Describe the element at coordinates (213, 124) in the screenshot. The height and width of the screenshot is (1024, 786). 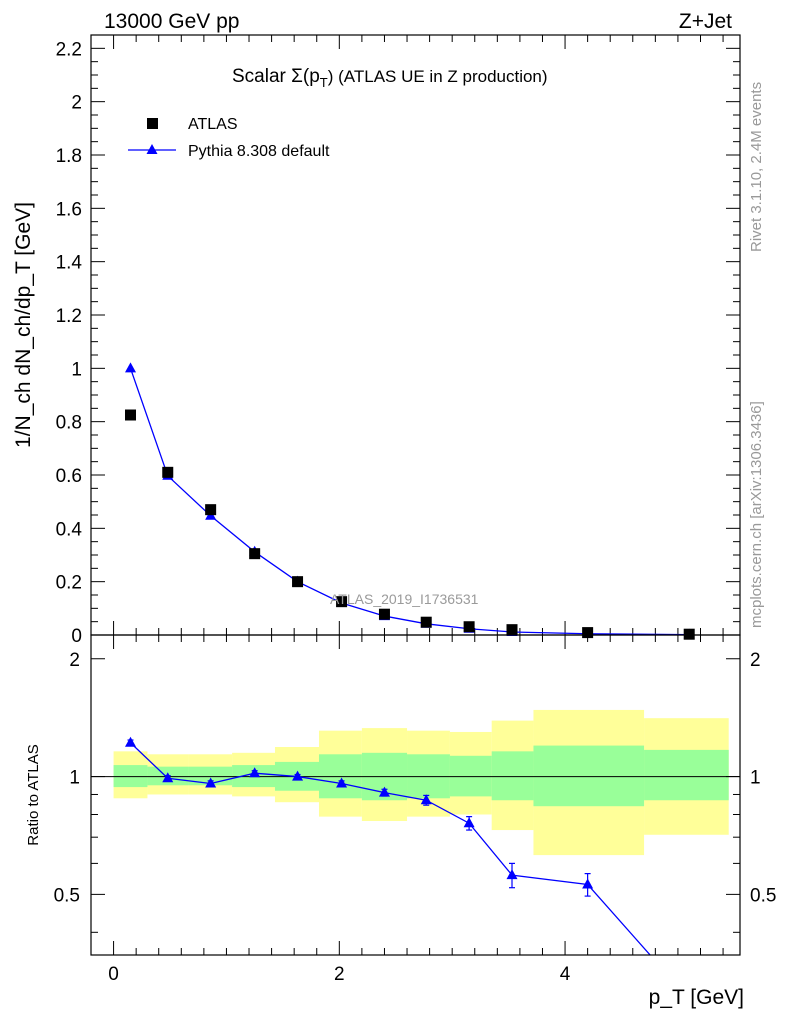
I see `legend-label-atlas: ATLAS` at that location.